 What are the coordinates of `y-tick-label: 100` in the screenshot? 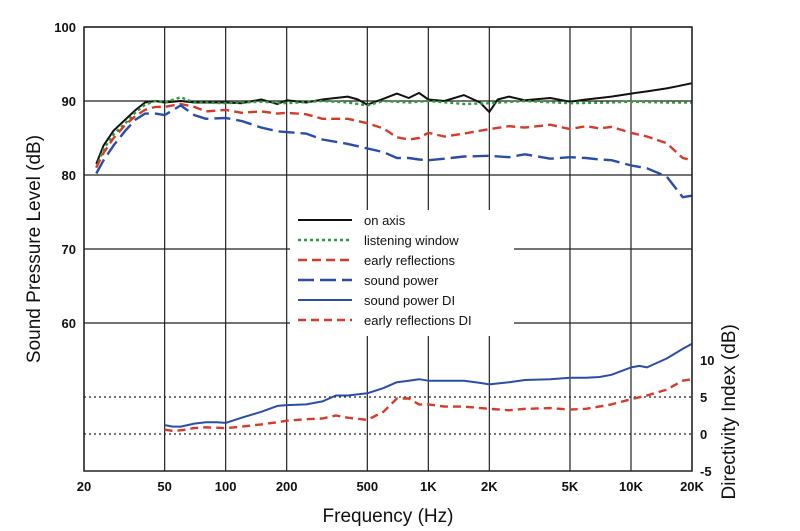 It's located at (65, 27).